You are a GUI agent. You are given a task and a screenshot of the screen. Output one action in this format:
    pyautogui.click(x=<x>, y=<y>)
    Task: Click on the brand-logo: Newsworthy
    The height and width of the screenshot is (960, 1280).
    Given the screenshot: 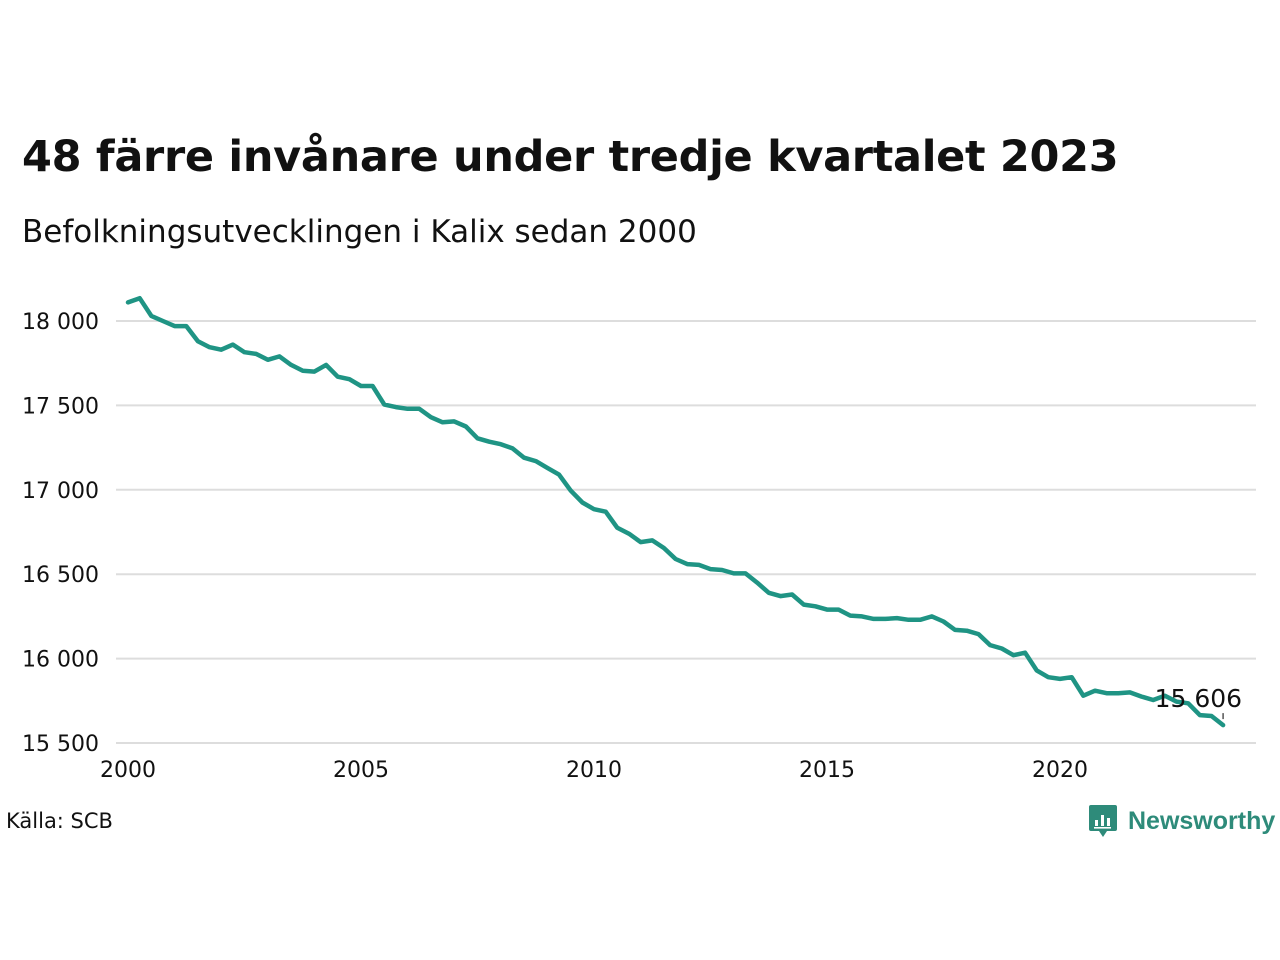 What is the action you would take?
    pyautogui.click(x=1181, y=821)
    